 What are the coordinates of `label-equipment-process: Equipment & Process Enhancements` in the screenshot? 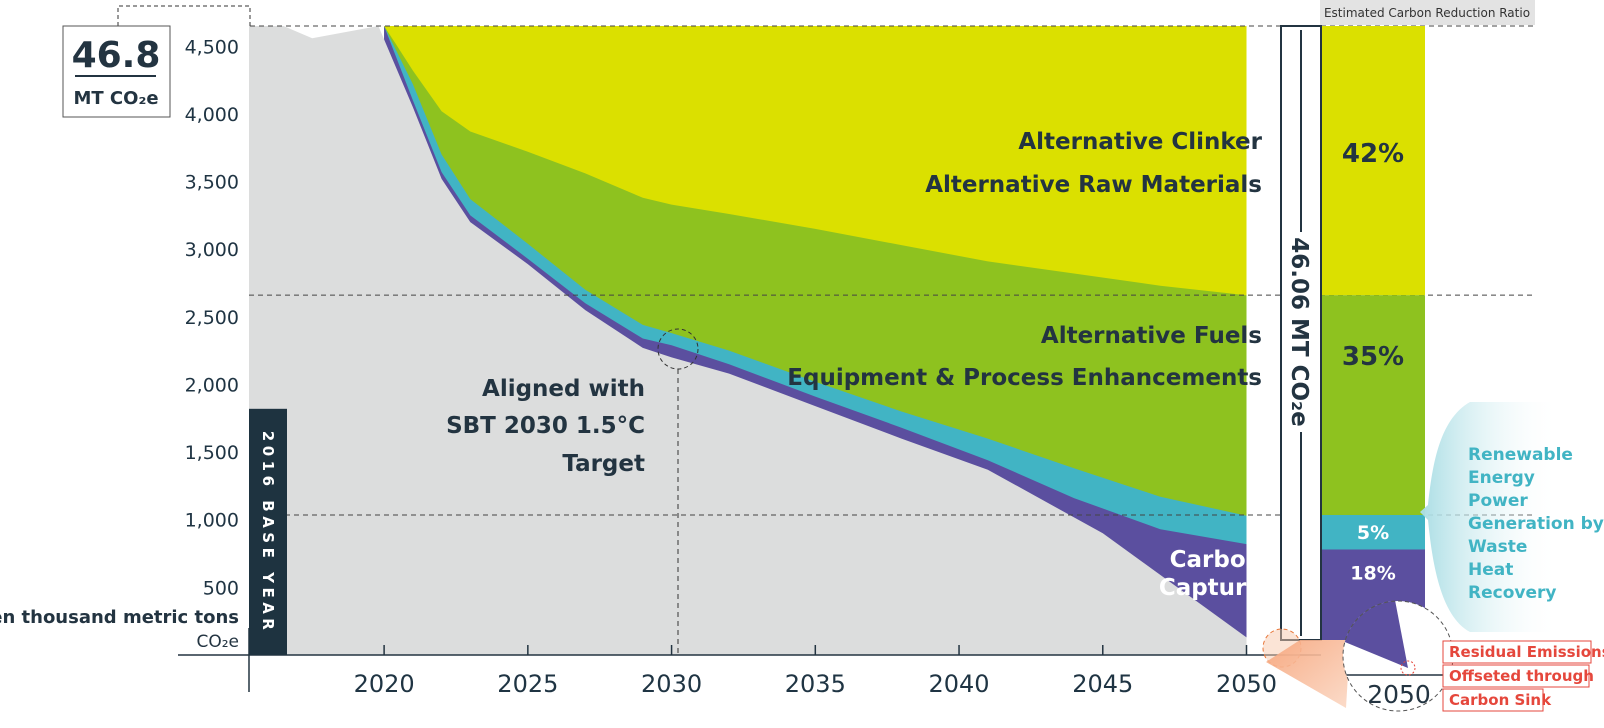 It's located at (1024, 378).